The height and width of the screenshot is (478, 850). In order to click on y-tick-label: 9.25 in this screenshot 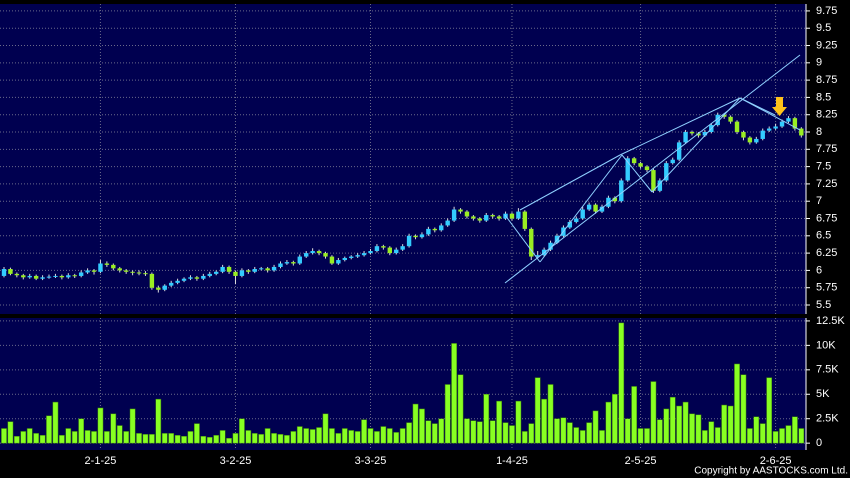, I will do `click(826, 45)`.